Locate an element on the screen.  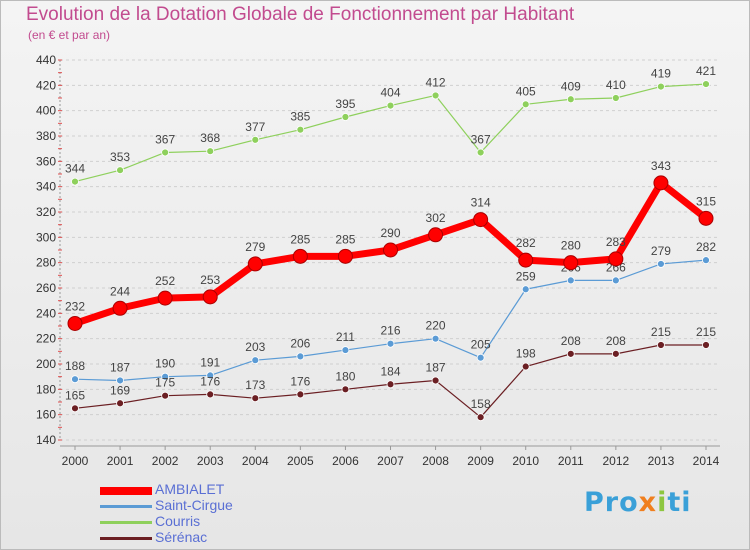
data-label-s-r-nac-2013: 215 is located at coordinates (661, 332).